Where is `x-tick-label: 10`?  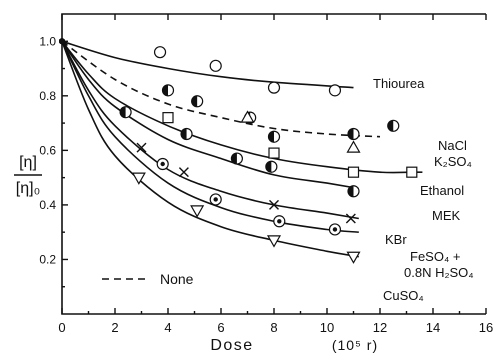
x-tick-label: 10 is located at coordinates (327, 327).